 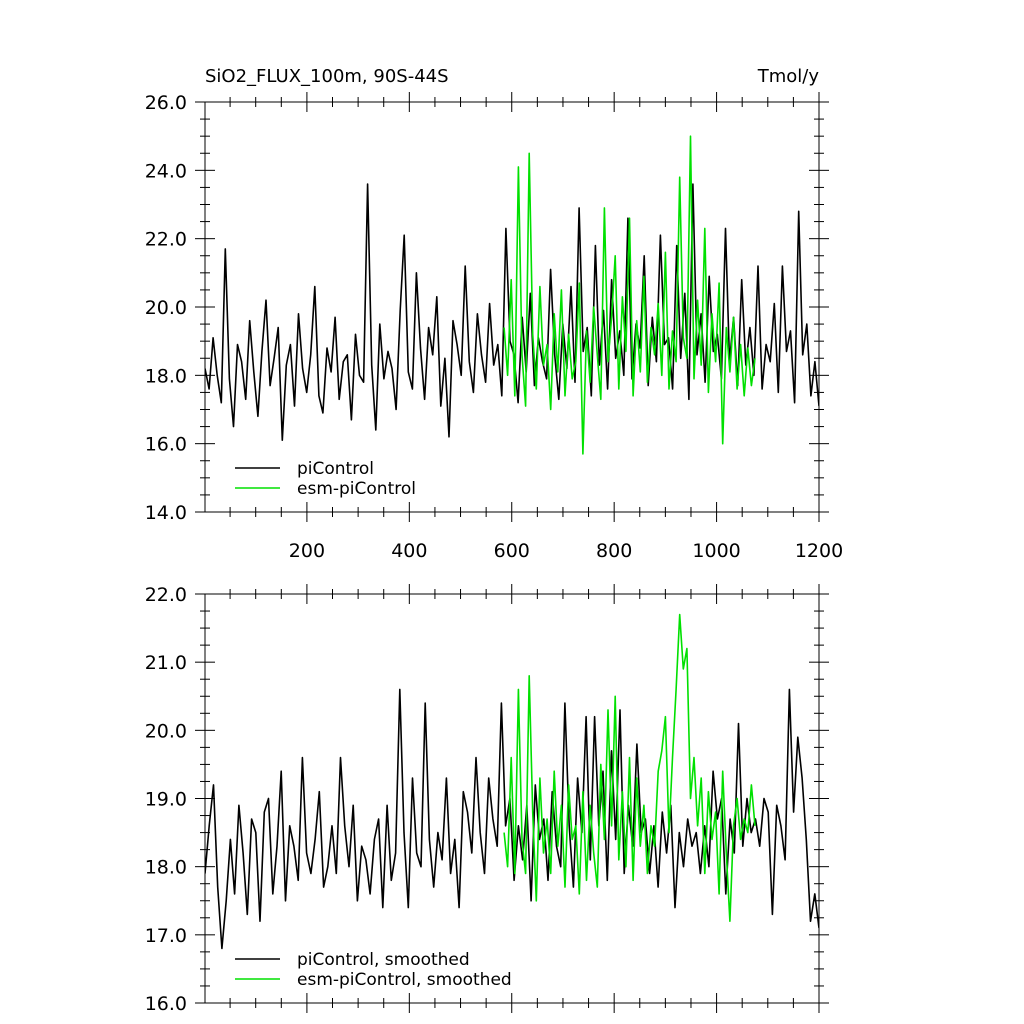 I want to click on y-tick-label: 17.0, so click(x=166, y=936).